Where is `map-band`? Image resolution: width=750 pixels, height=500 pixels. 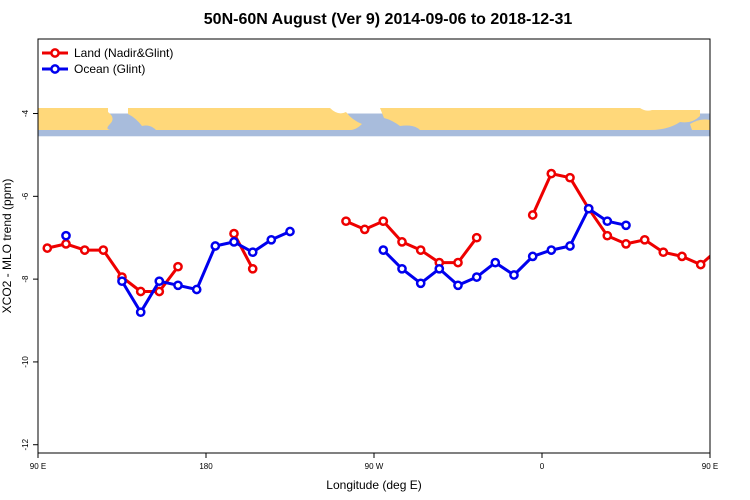
map-band is located at coordinates (374, 122).